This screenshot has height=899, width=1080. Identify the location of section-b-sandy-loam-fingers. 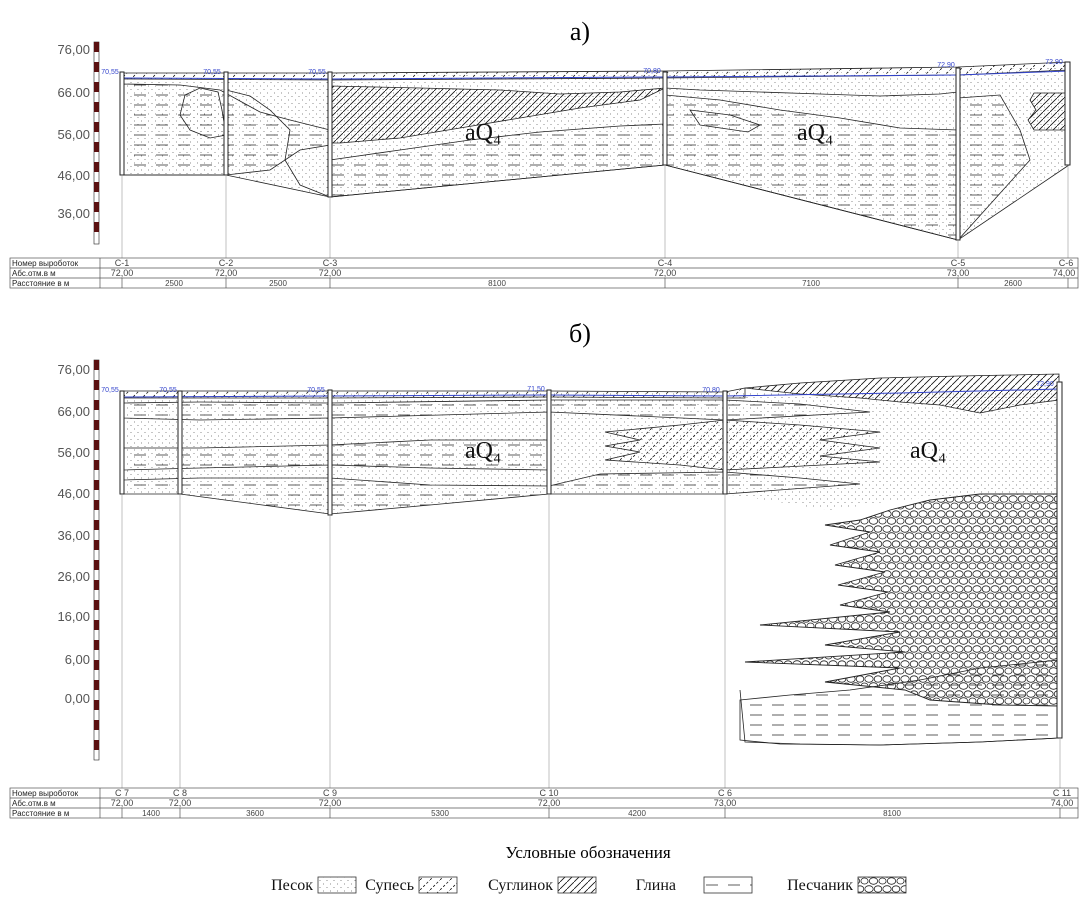
(742, 445).